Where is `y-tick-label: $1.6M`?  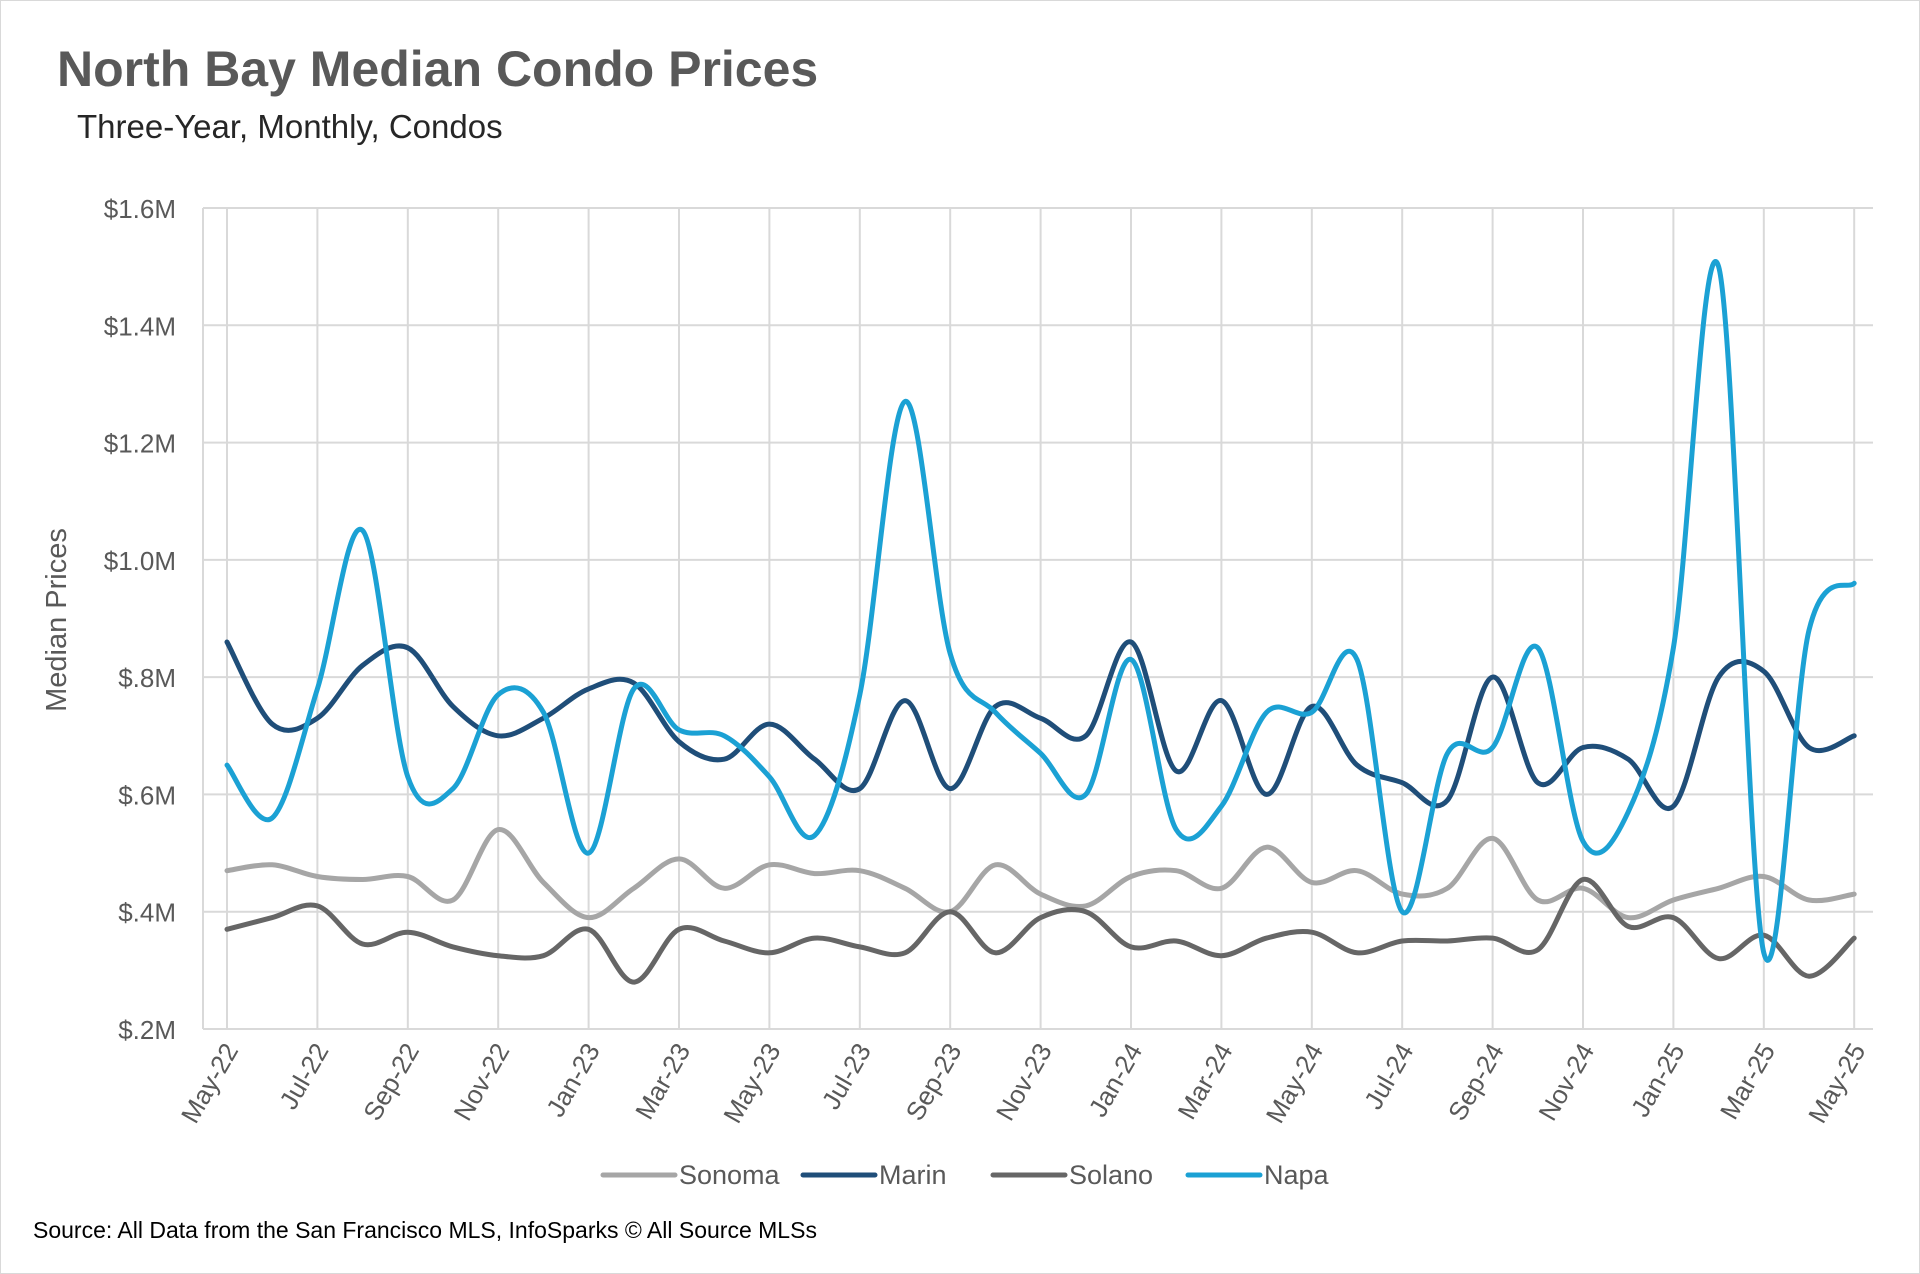 y-tick-label: $1.6M is located at coordinates (140, 209).